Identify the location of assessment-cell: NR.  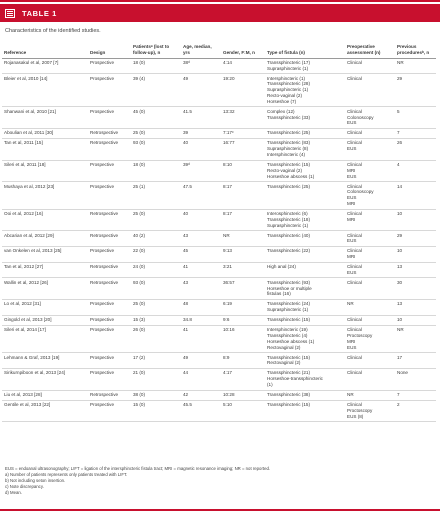
(370, 307).